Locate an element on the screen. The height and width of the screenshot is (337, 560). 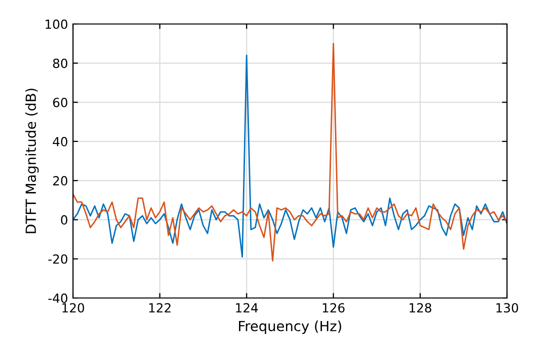
x-tick-label: 122 is located at coordinates (159, 307).